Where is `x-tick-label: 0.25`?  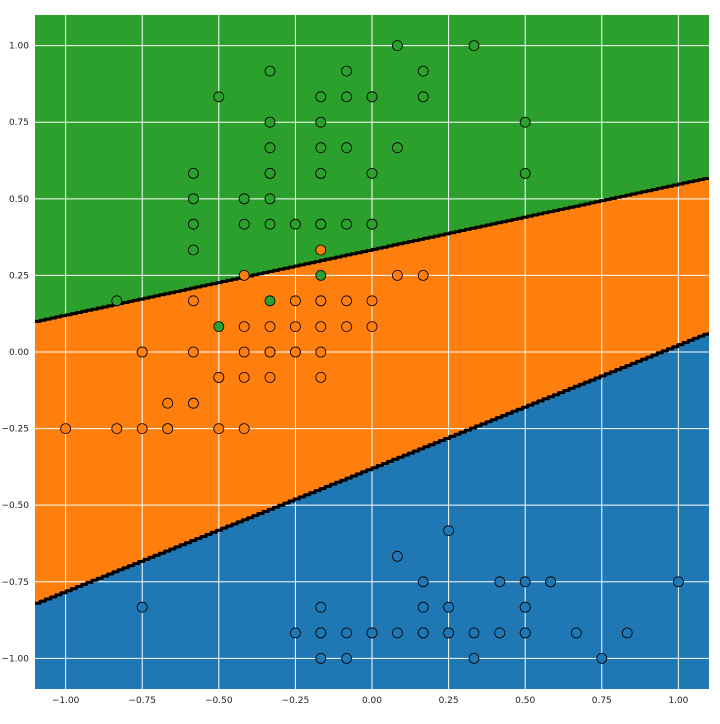 x-tick-label: 0.25 is located at coordinates (449, 701).